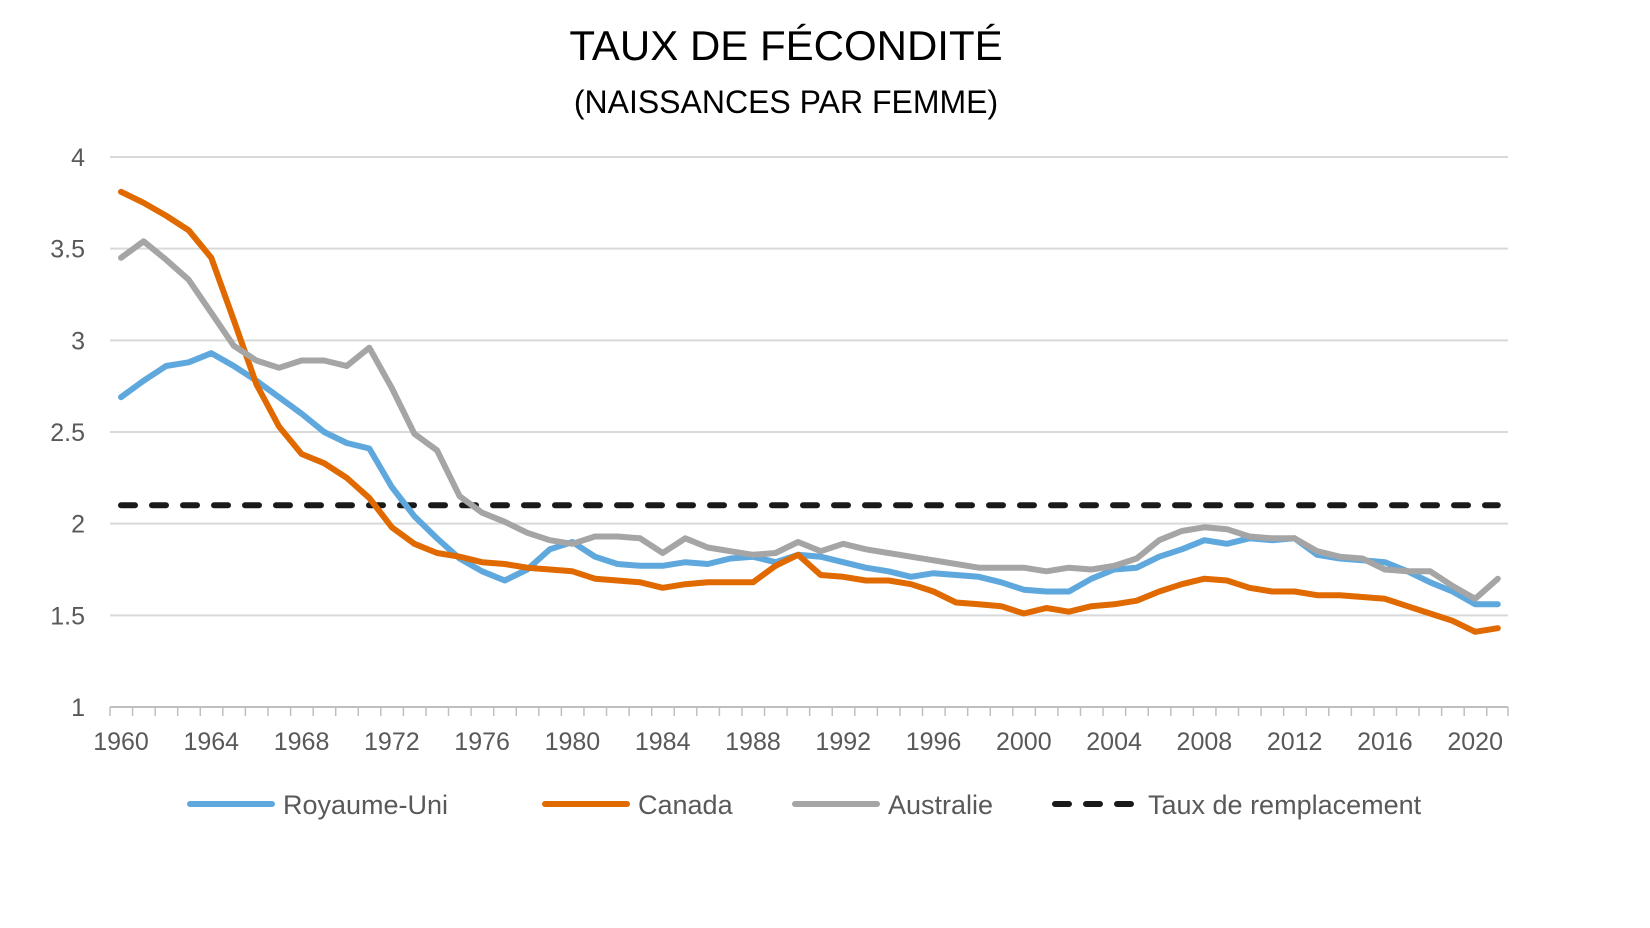 The height and width of the screenshot is (928, 1650). Describe the element at coordinates (1205, 742) in the screenshot. I see `x-tick-label: 2008` at that location.